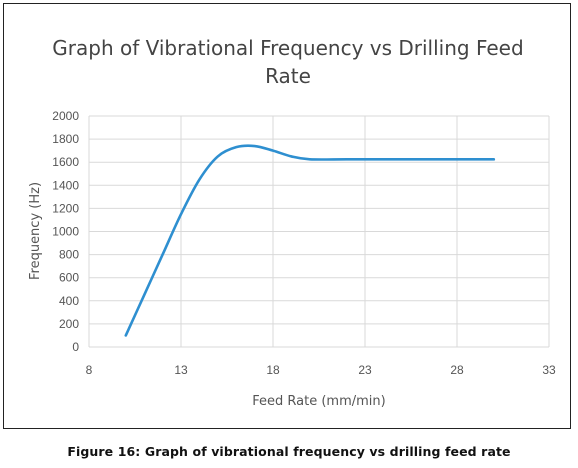  I want to click on y-axis-label: Frequency (Hz), so click(35, 231).